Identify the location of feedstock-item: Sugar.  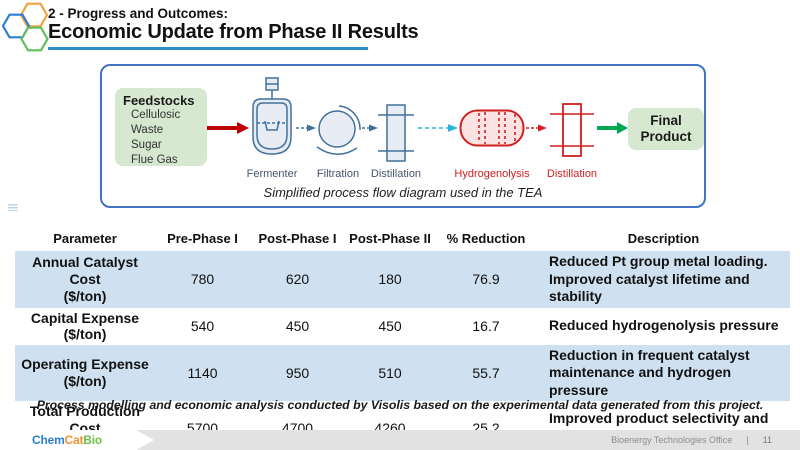
(146, 144).